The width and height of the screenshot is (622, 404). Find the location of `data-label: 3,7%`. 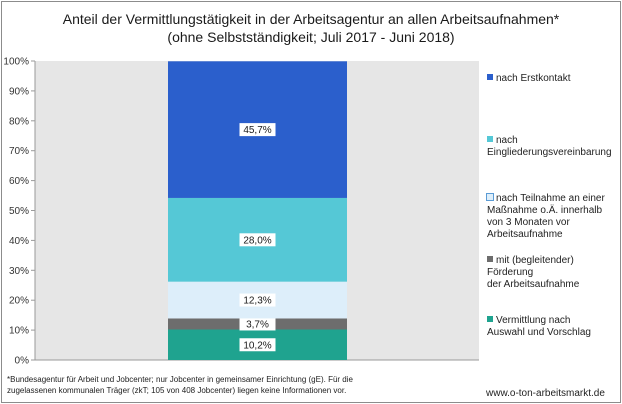

data-label: 3,7% is located at coordinates (257, 324).